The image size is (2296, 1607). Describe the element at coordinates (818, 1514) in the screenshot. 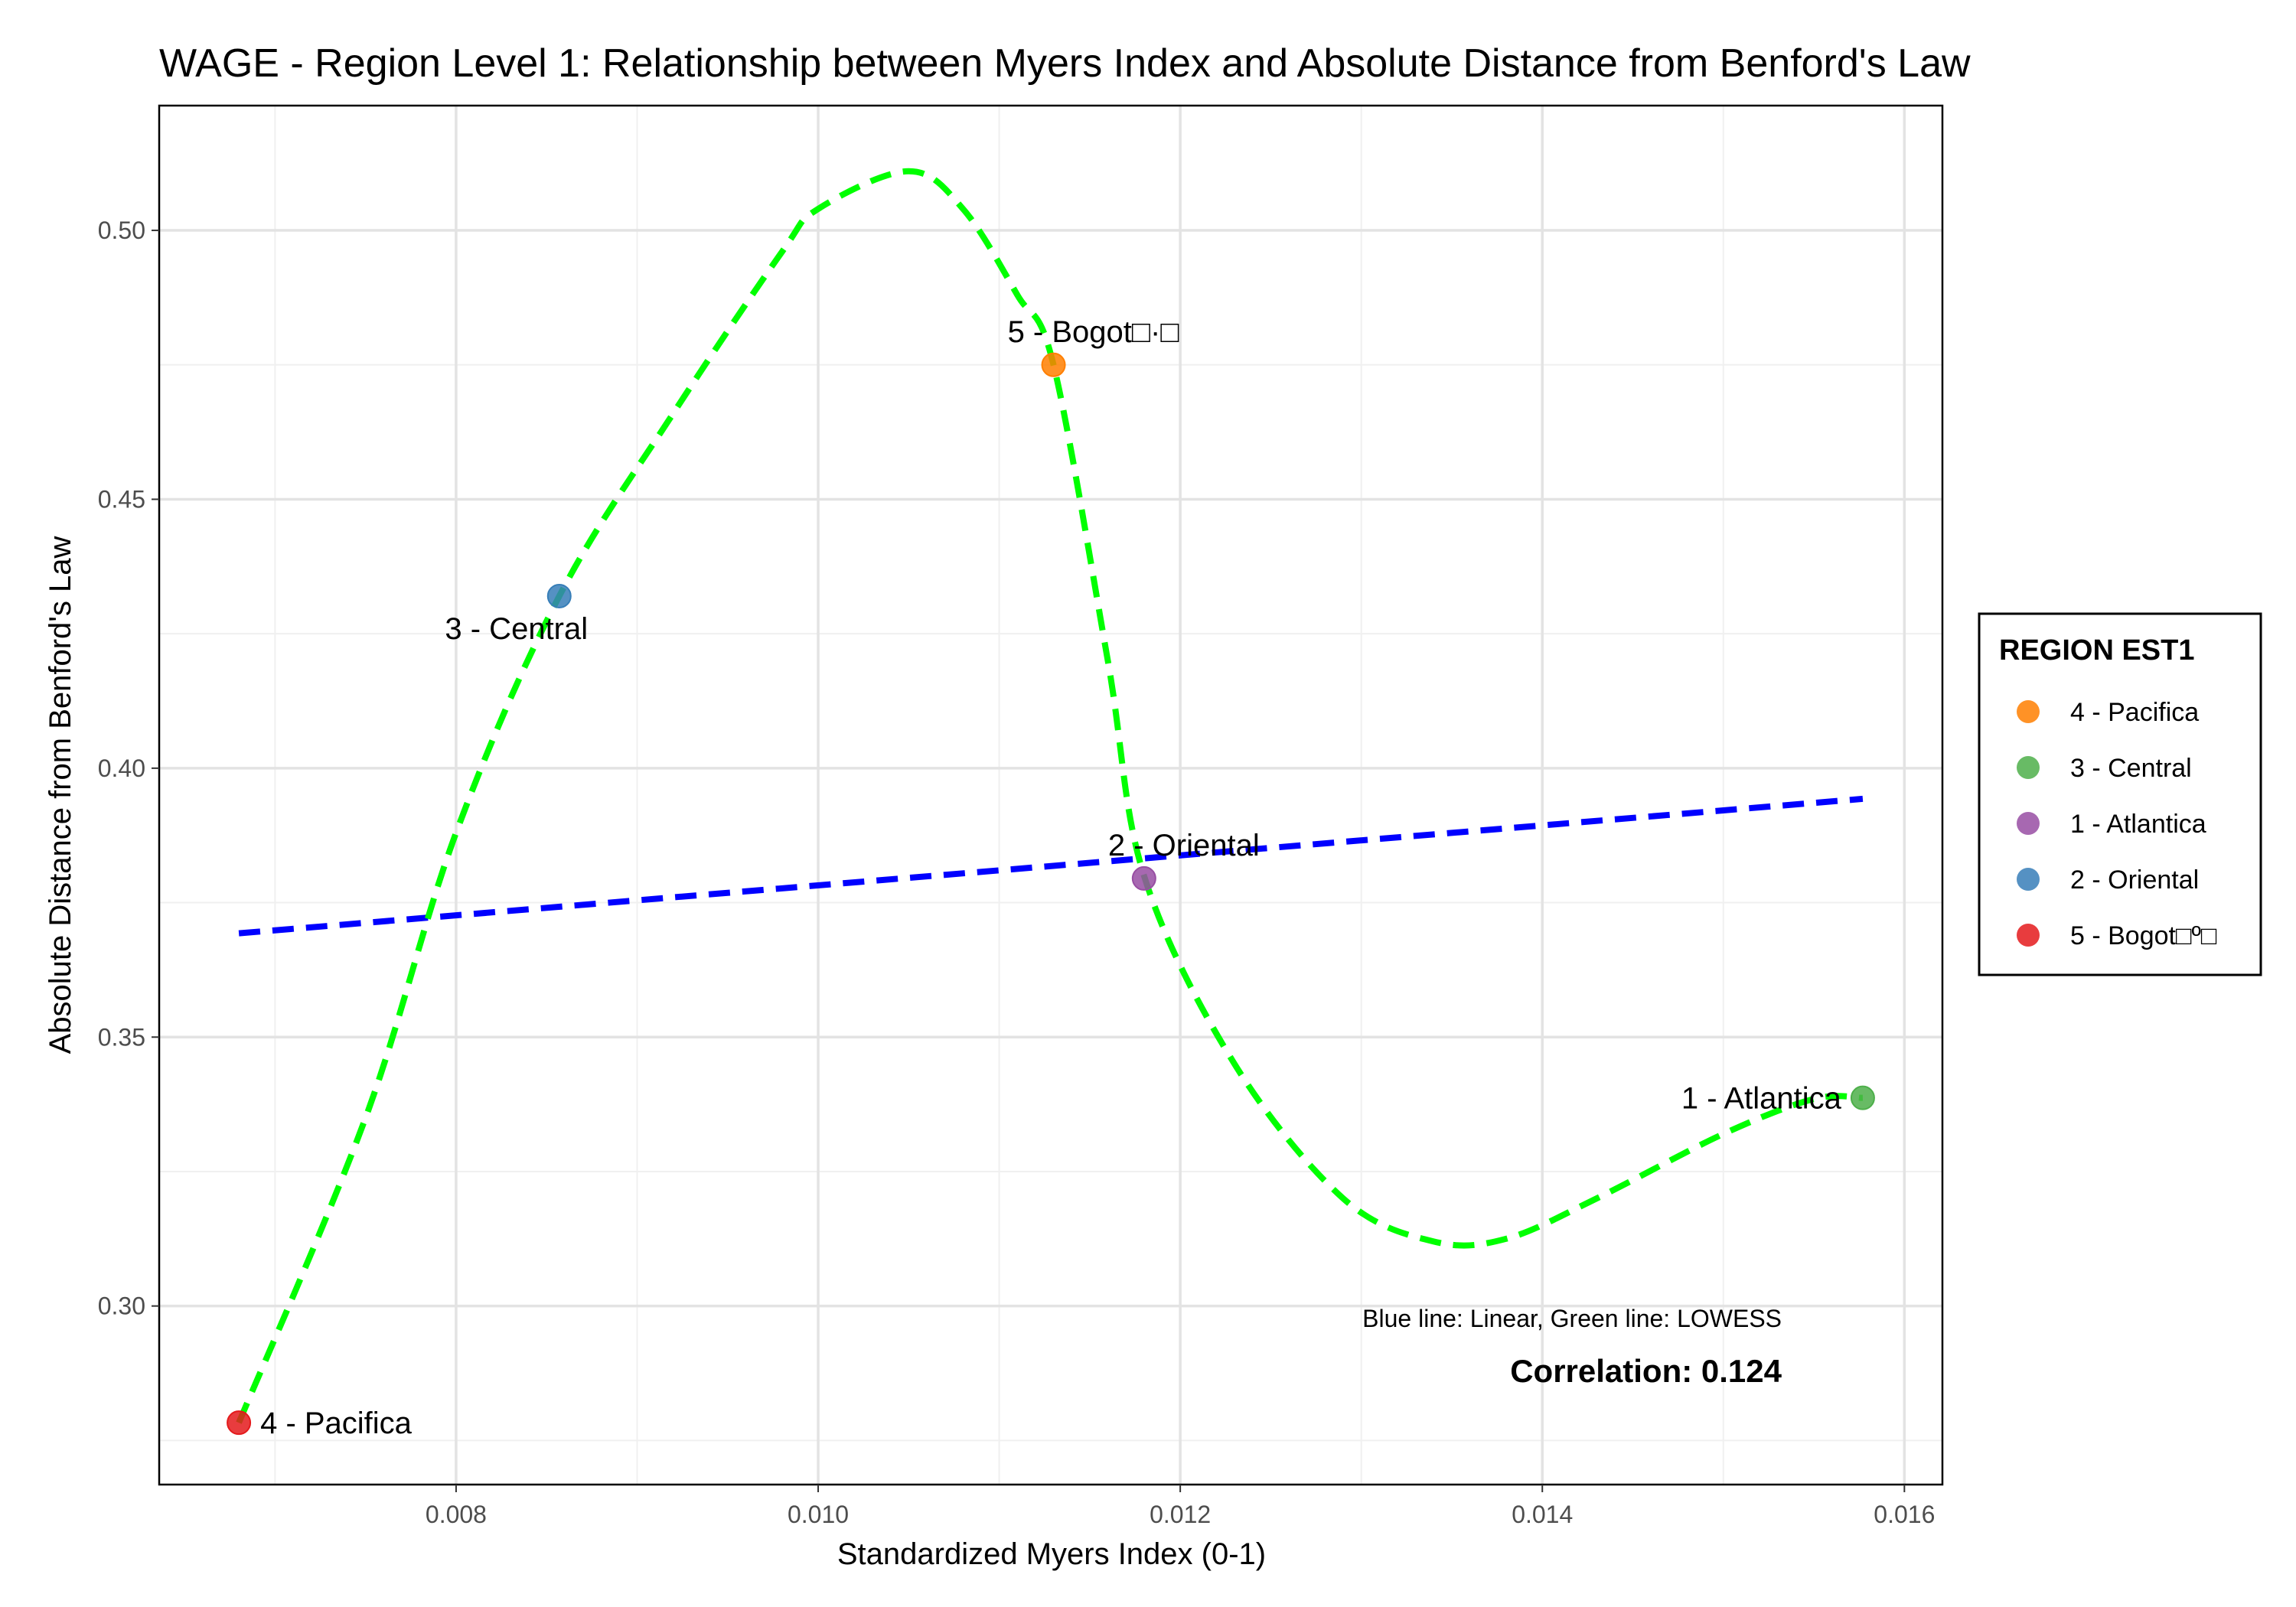

I see `x-tick-label: 0.010` at that location.